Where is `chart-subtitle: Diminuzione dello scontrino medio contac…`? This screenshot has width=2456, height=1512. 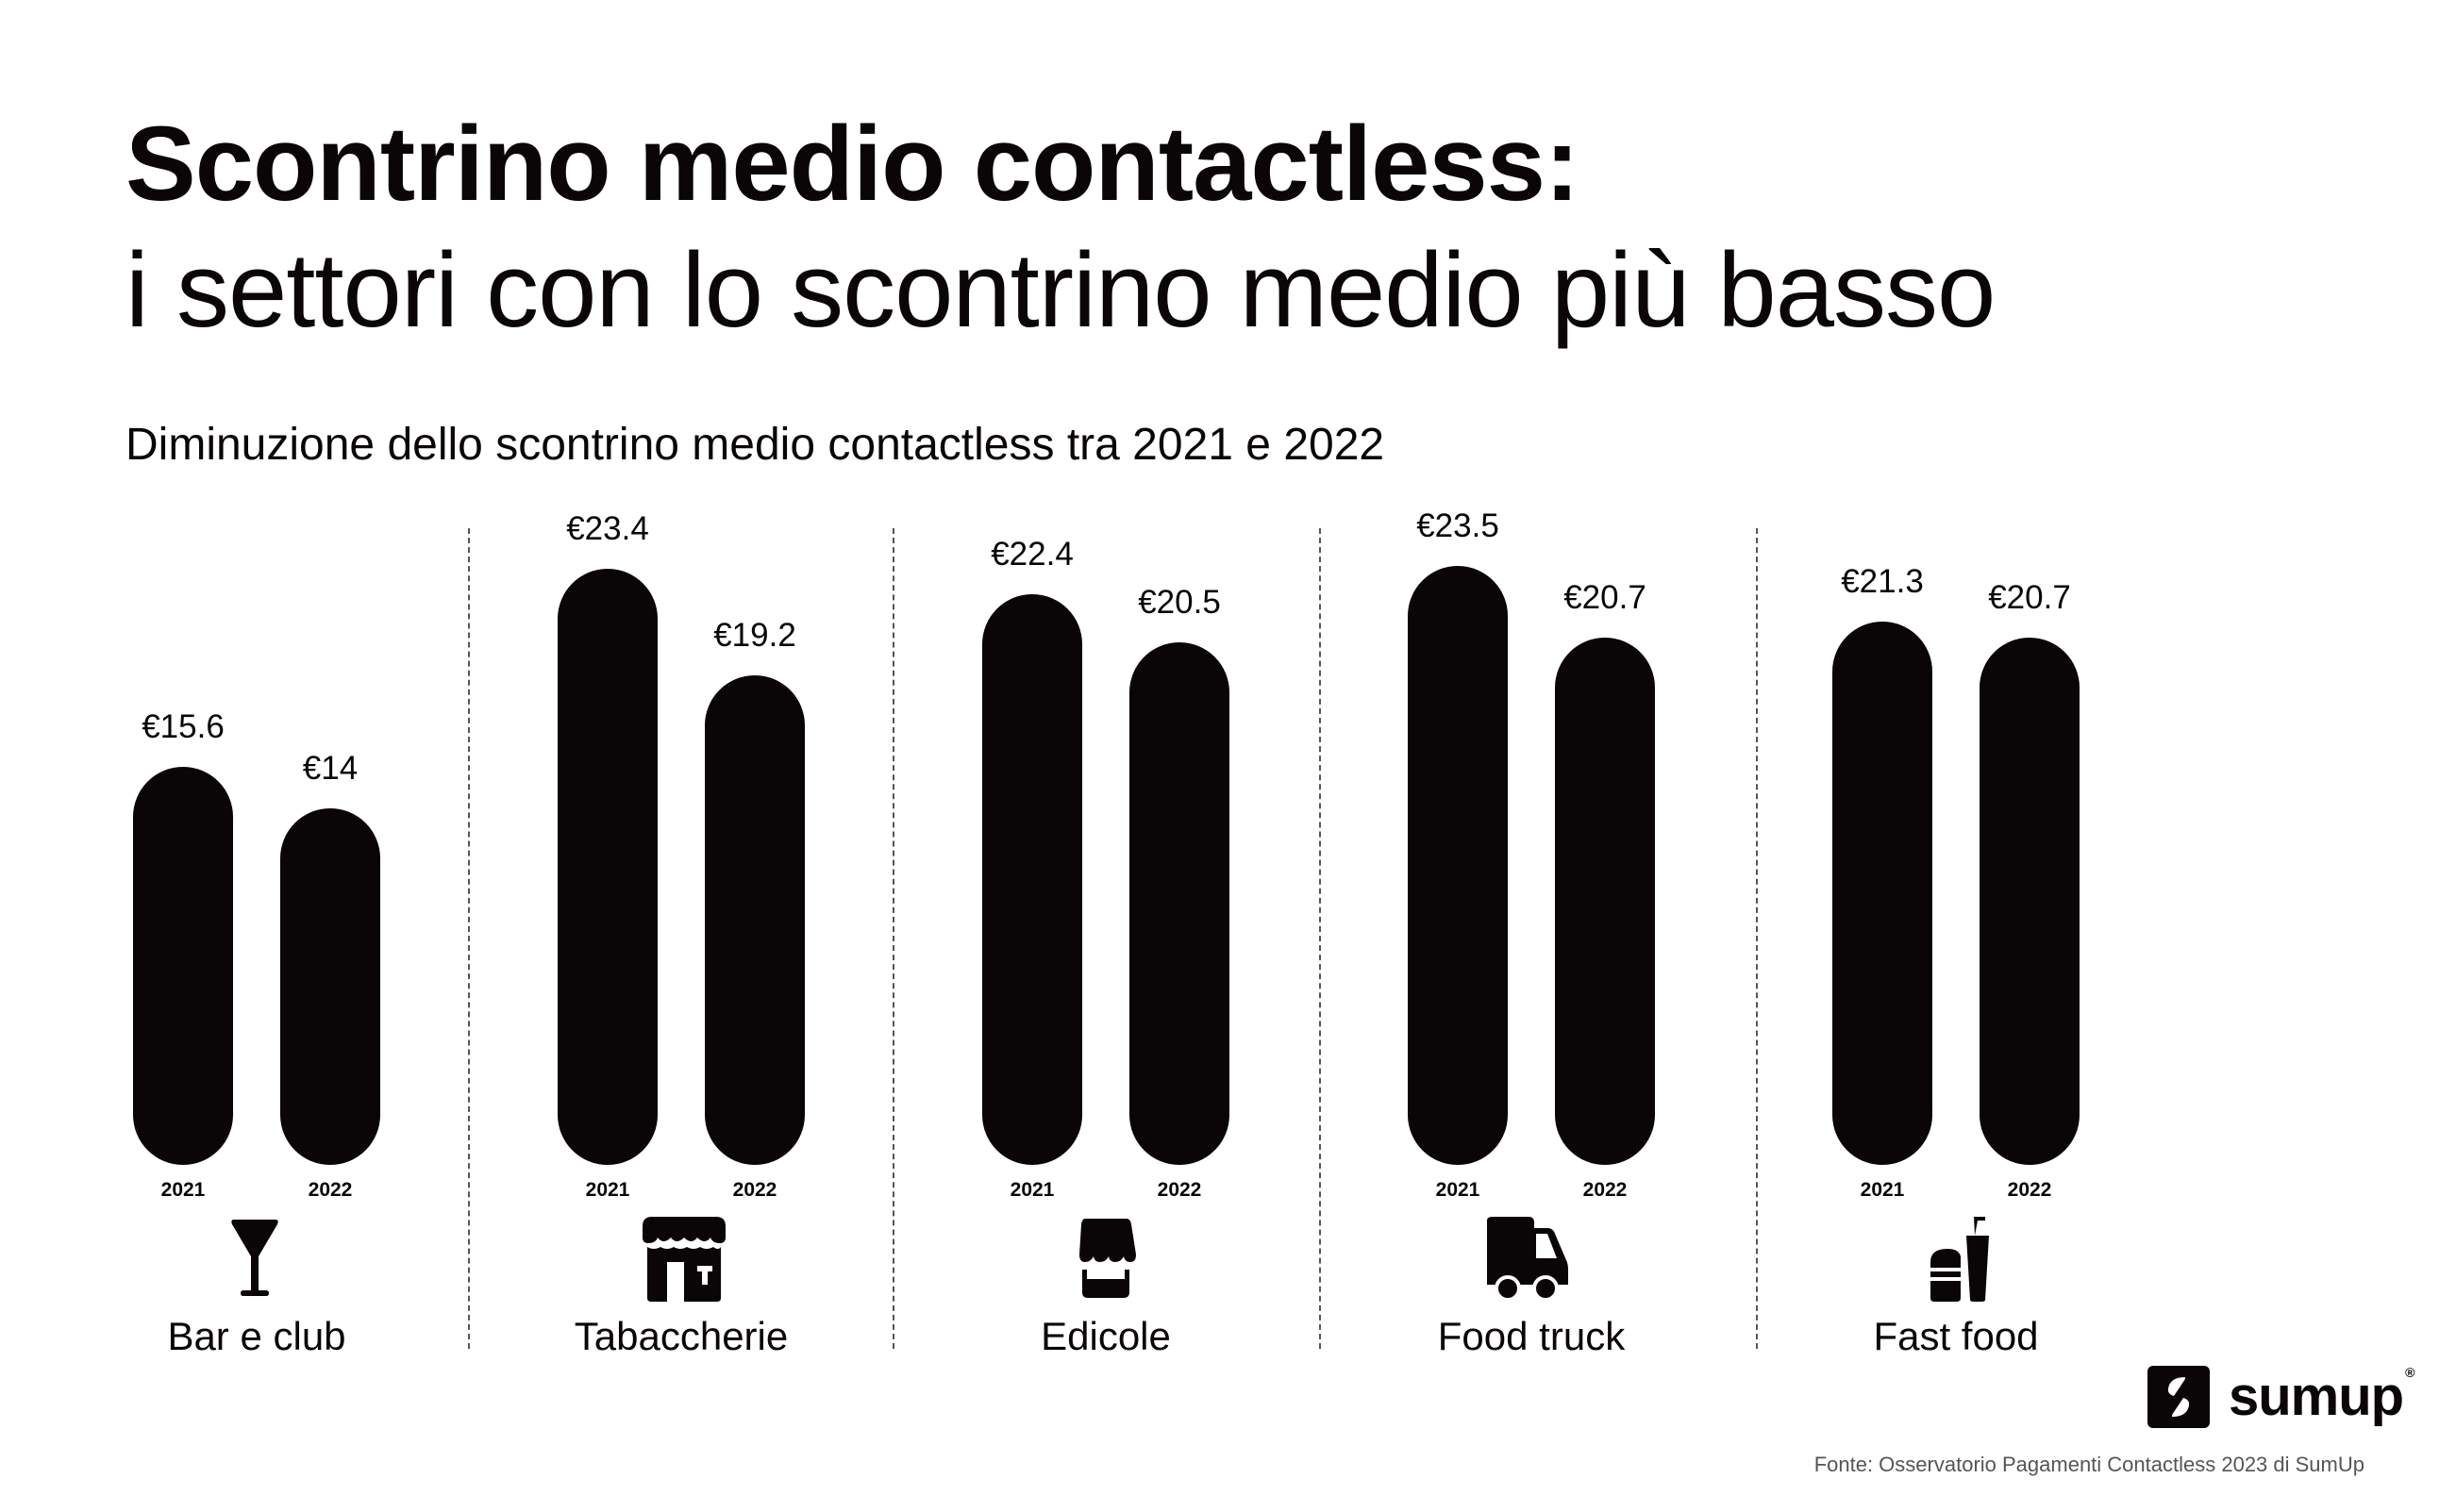
chart-subtitle: Diminuzione dello scontrino medio contac… is located at coordinates (755, 445).